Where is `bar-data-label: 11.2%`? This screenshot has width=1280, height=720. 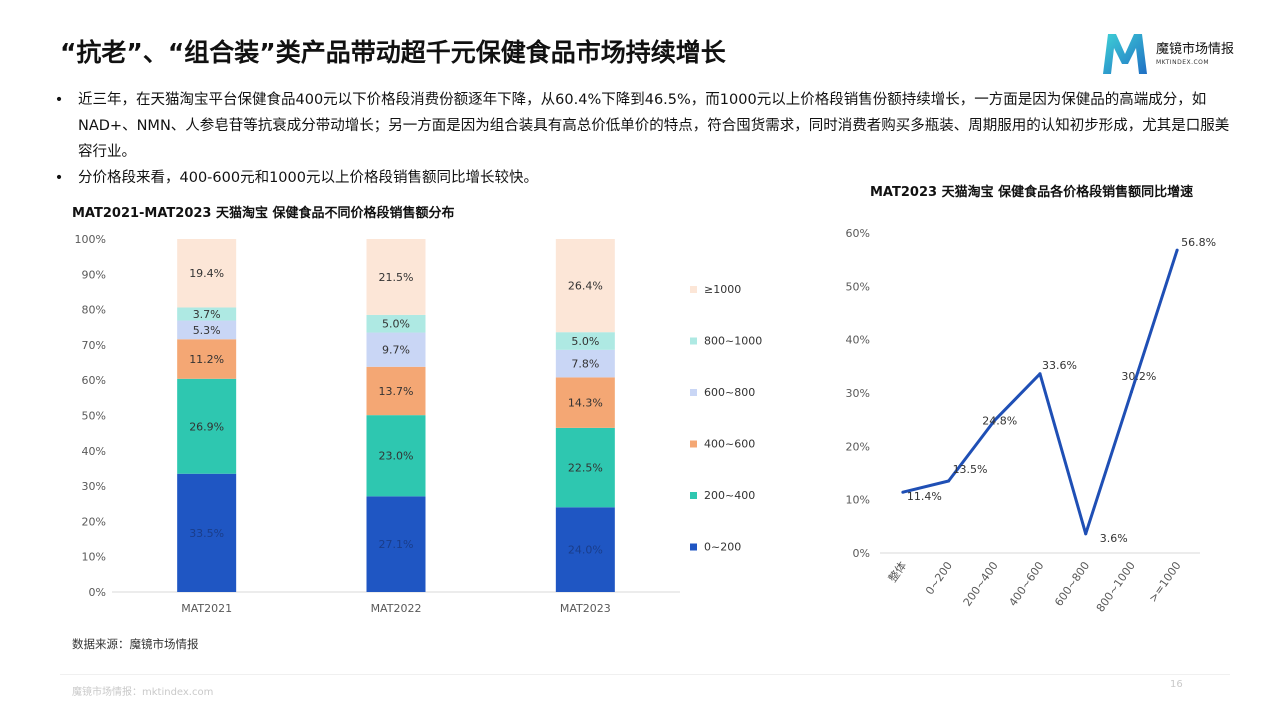 bar-data-label: 11.2% is located at coordinates (206, 359).